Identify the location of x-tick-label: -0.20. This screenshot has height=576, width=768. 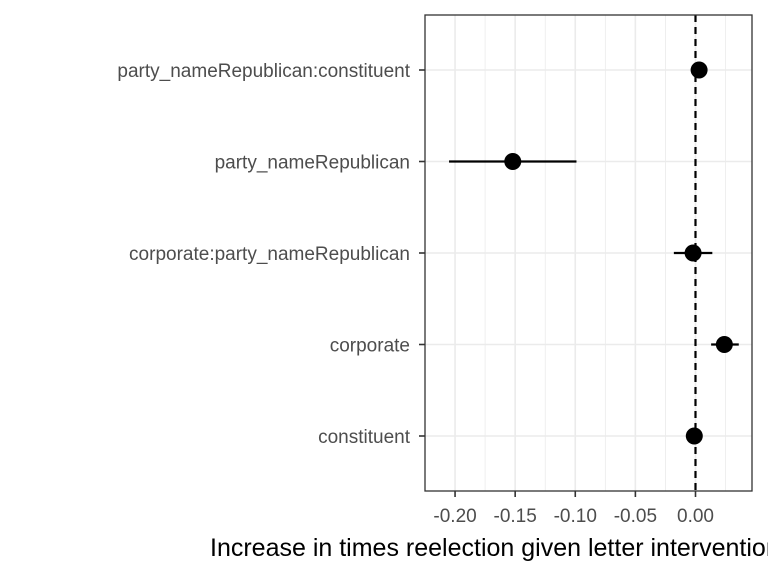
(454, 516).